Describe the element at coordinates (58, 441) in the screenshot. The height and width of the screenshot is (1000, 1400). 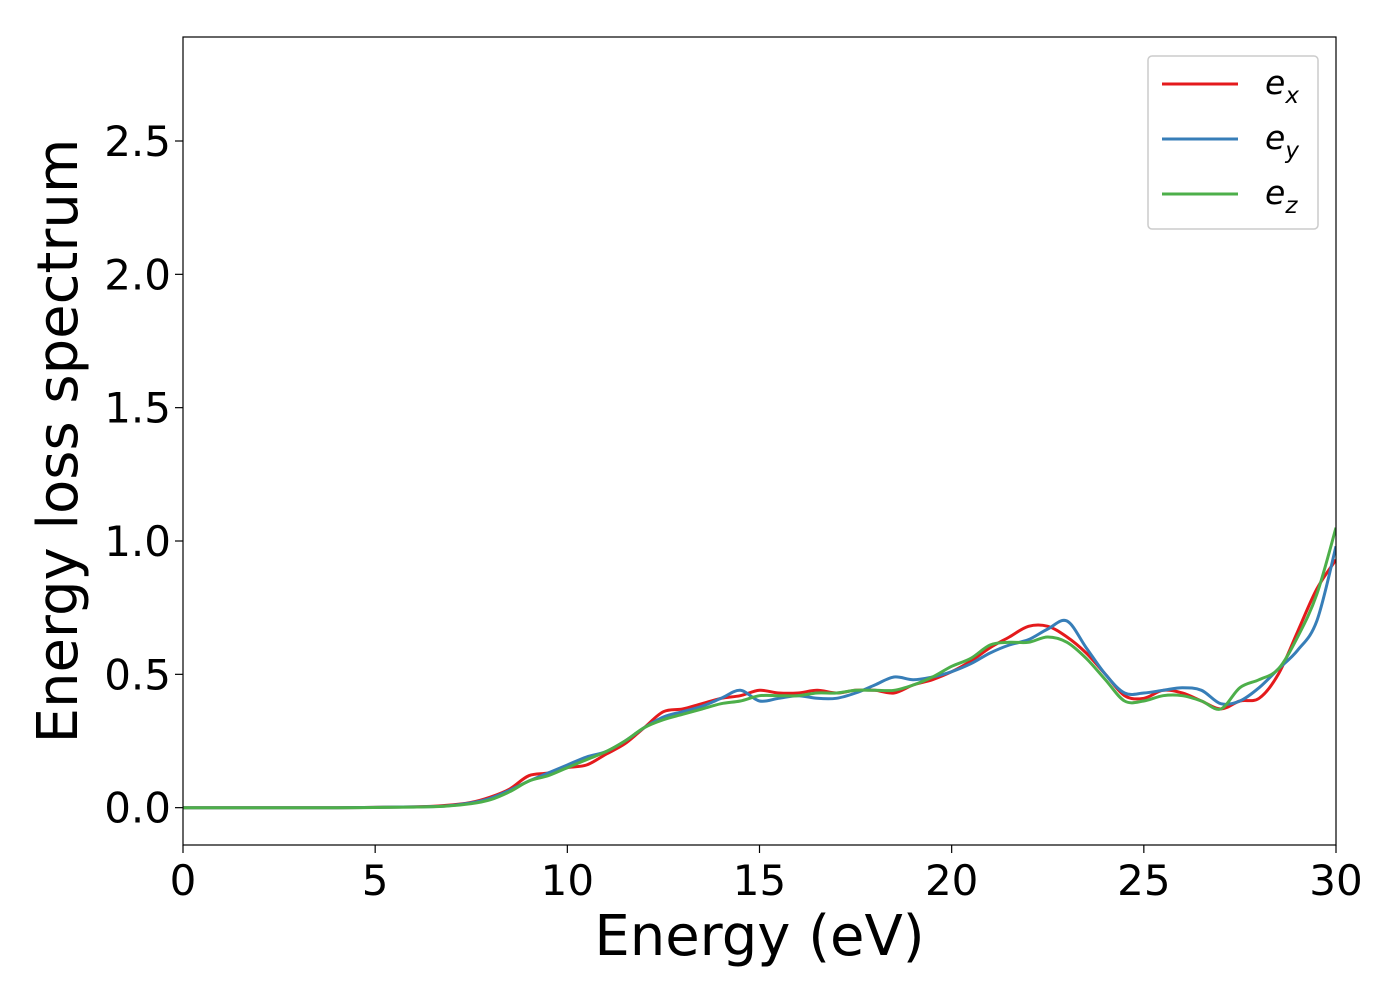
I see `y-axis-label: Energy loss spectrum` at that location.